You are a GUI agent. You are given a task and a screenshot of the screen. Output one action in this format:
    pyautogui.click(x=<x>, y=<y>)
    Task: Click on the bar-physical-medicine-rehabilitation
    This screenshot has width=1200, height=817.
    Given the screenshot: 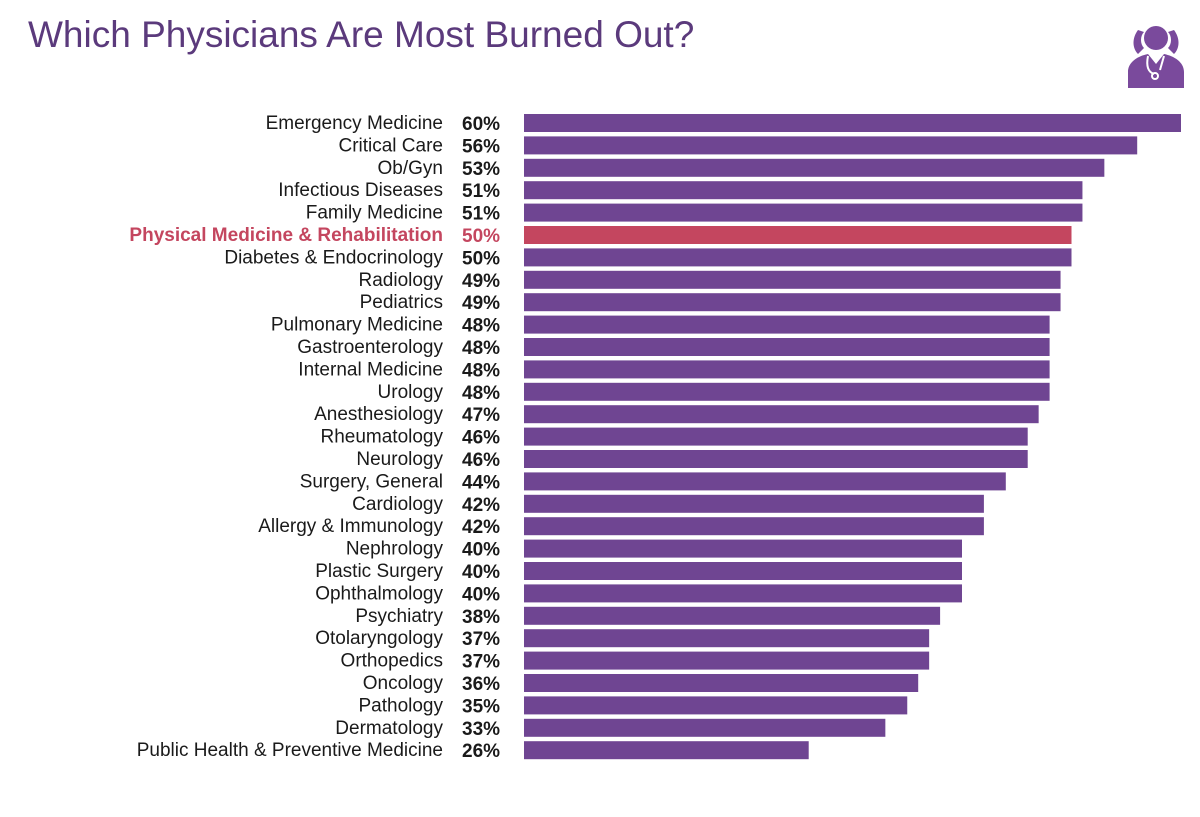 What is the action you would take?
    pyautogui.click(x=798, y=235)
    